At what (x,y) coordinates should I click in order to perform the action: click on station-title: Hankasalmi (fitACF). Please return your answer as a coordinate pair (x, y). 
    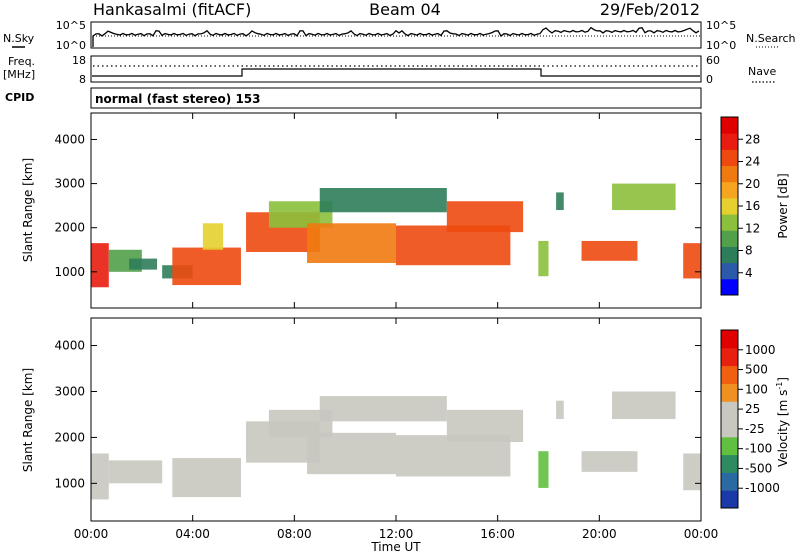
    Looking at the image, I should click on (172, 9).